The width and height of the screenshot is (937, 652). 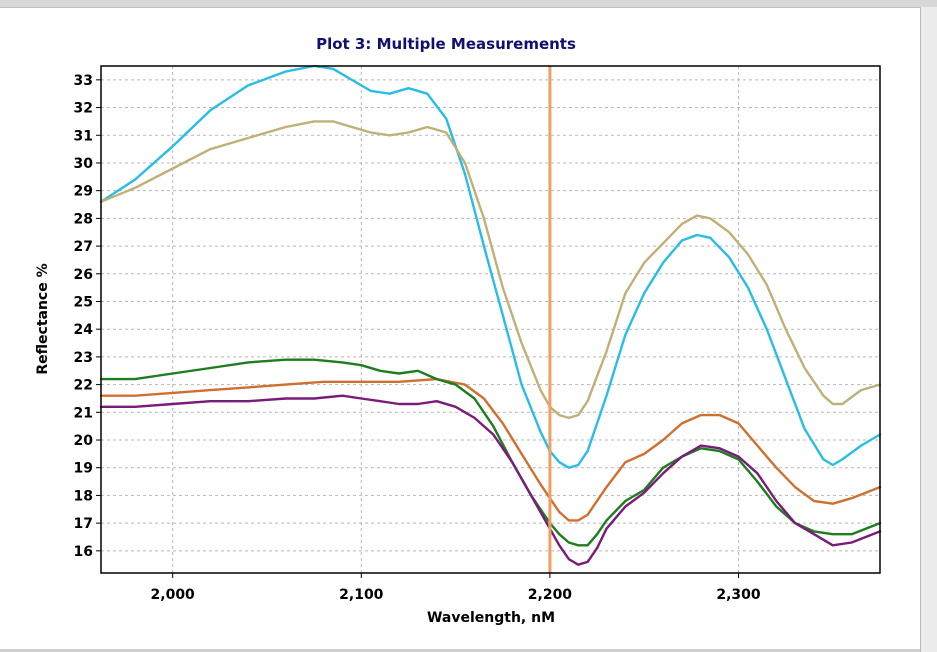 What do you see at coordinates (83, 136) in the screenshot?
I see `y-tick-label: 31` at bounding box center [83, 136].